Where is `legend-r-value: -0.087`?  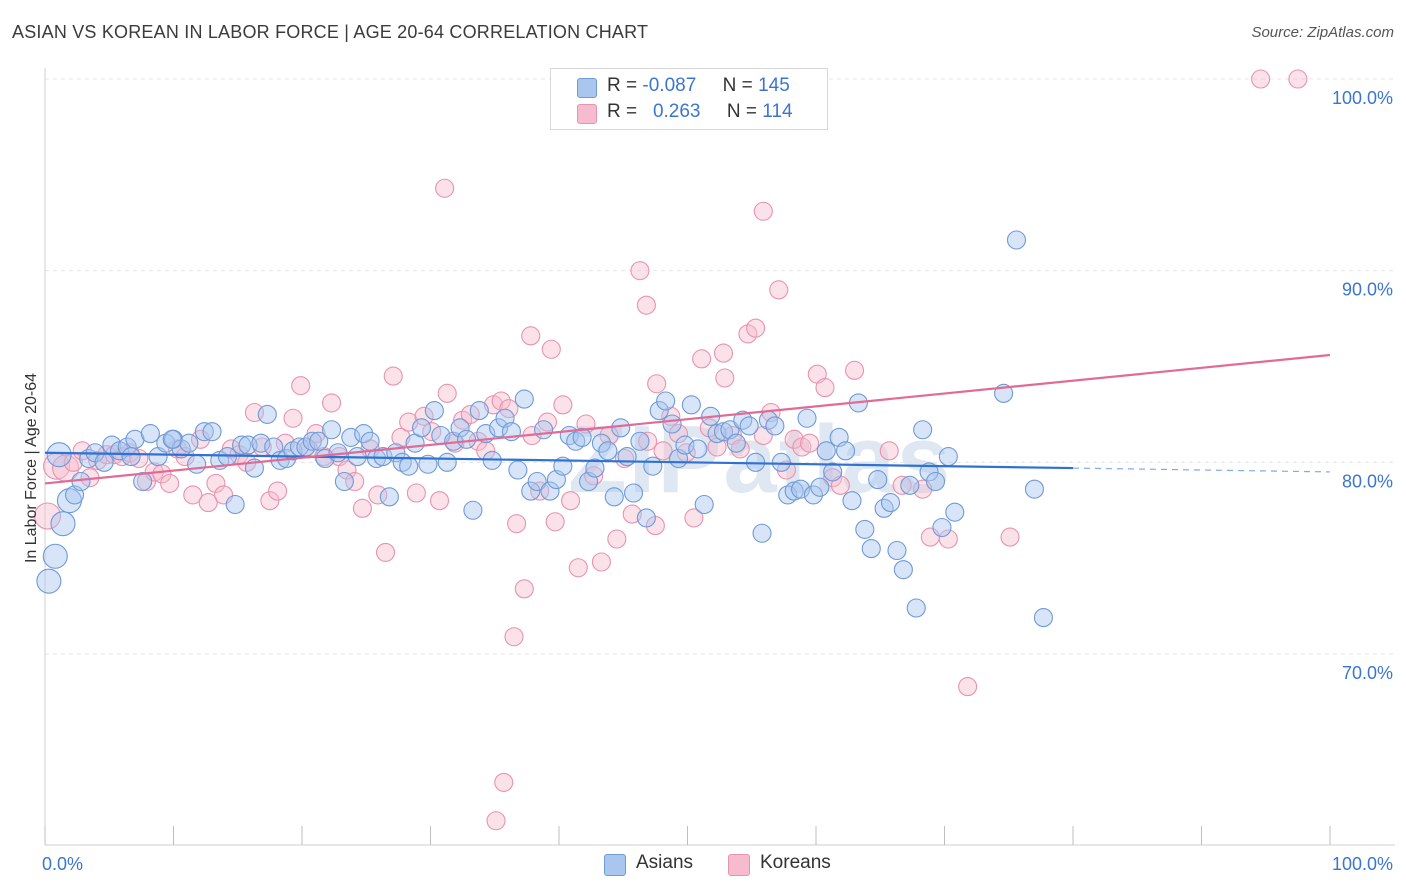 legend-r-value: -0.087 is located at coordinates (669, 85).